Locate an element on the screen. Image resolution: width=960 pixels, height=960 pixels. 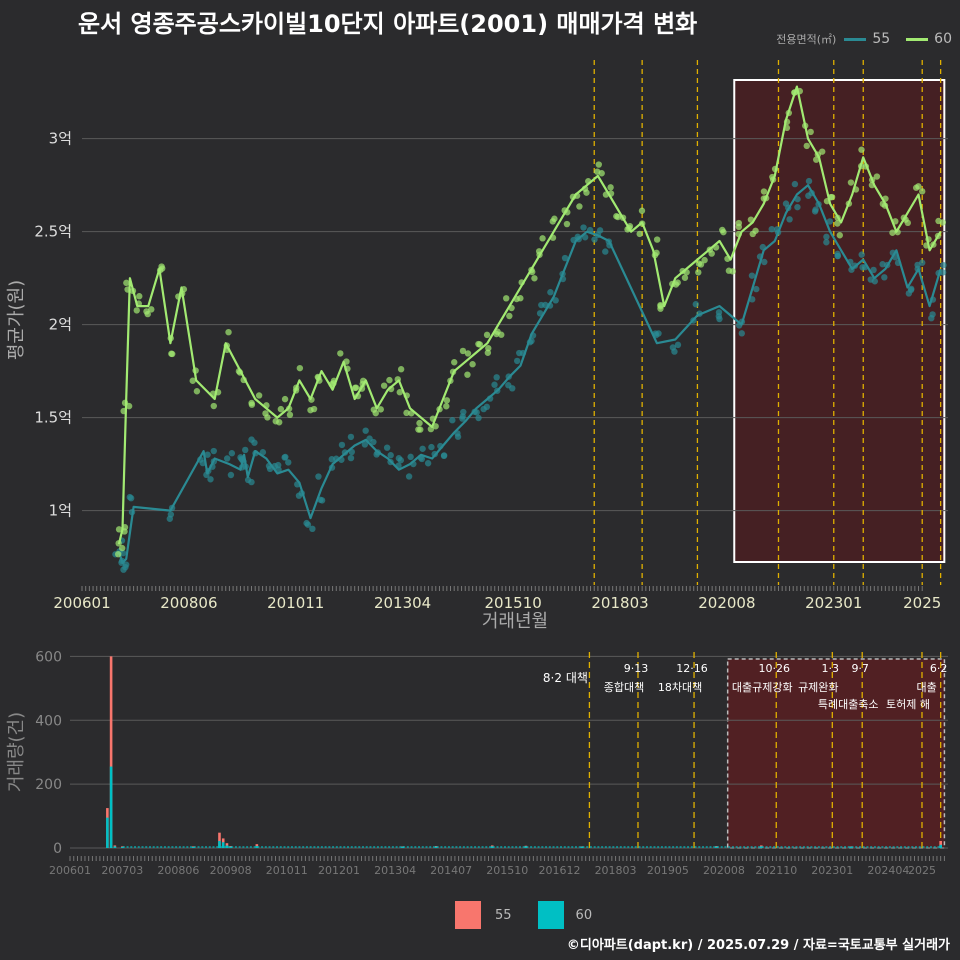
x-tick-label: 200601 is located at coordinates (81, 603).